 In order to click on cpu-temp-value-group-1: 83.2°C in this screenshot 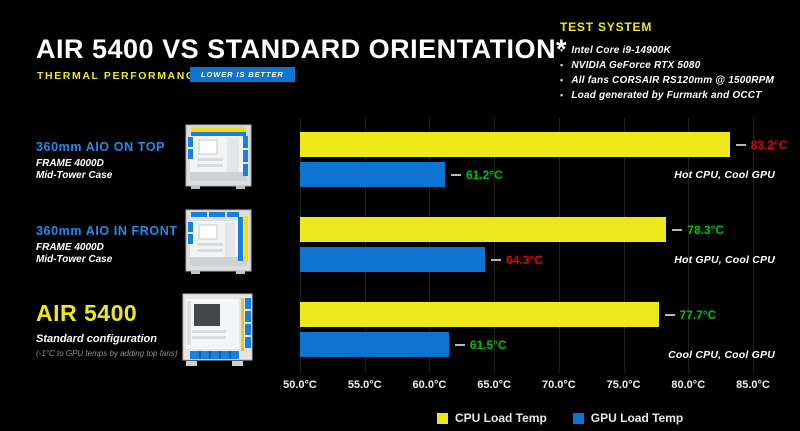, I will do `click(761, 144)`.